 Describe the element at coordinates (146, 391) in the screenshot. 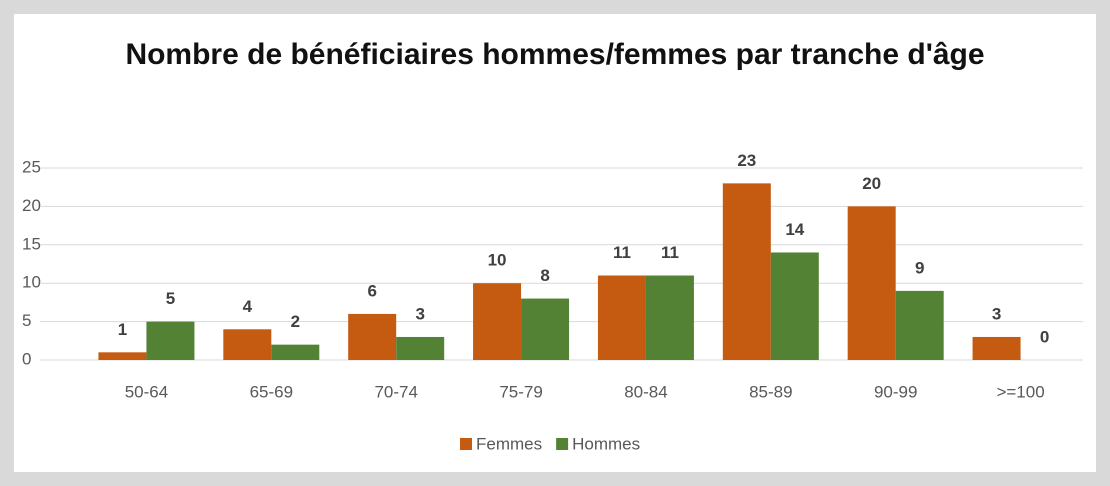

I see `x-tick-label: 50-64` at that location.